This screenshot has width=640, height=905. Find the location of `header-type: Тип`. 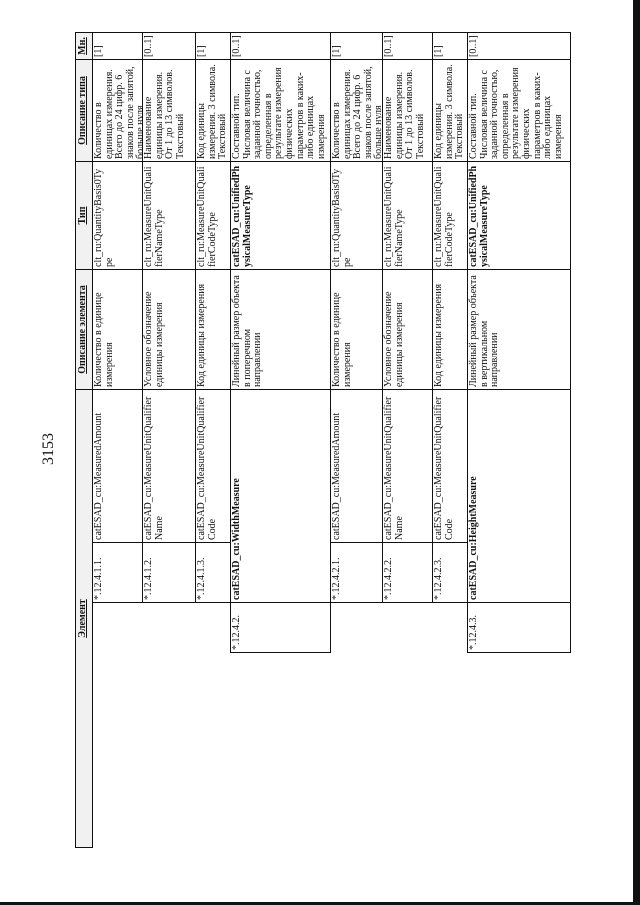

header-type: Тип is located at coordinates (84, 215).